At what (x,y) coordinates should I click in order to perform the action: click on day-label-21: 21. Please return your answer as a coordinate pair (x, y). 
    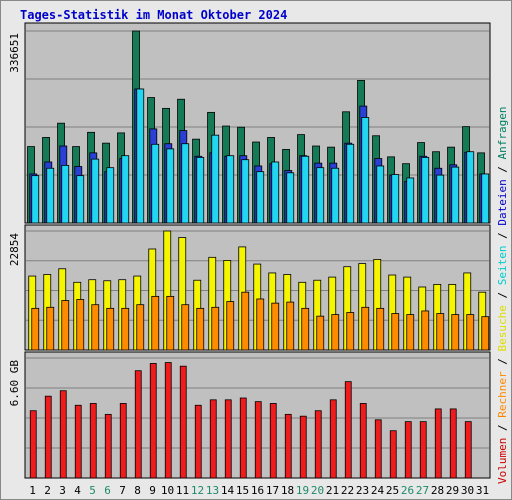
    Looking at the image, I should click on (332, 490).